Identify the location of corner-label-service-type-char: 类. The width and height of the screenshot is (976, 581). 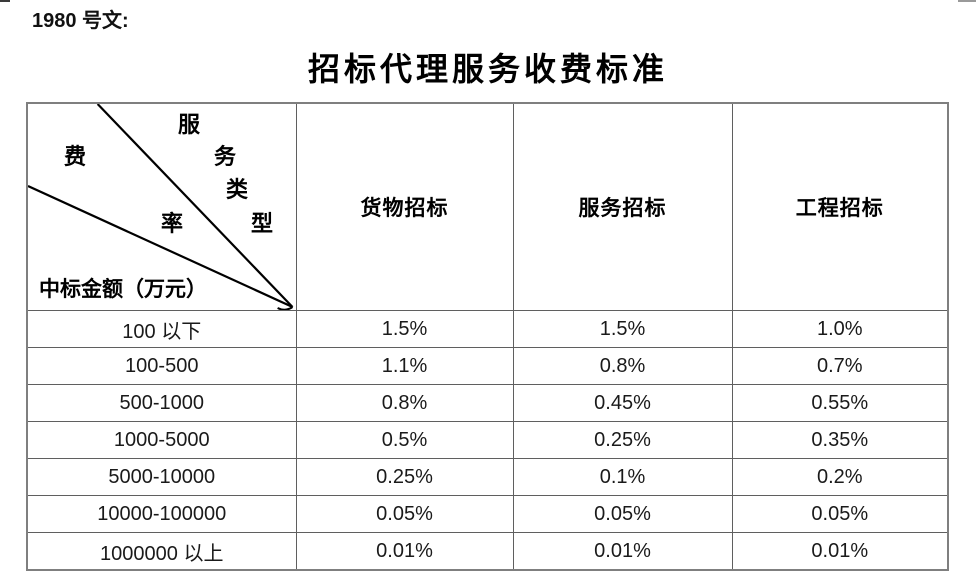
(237, 189).